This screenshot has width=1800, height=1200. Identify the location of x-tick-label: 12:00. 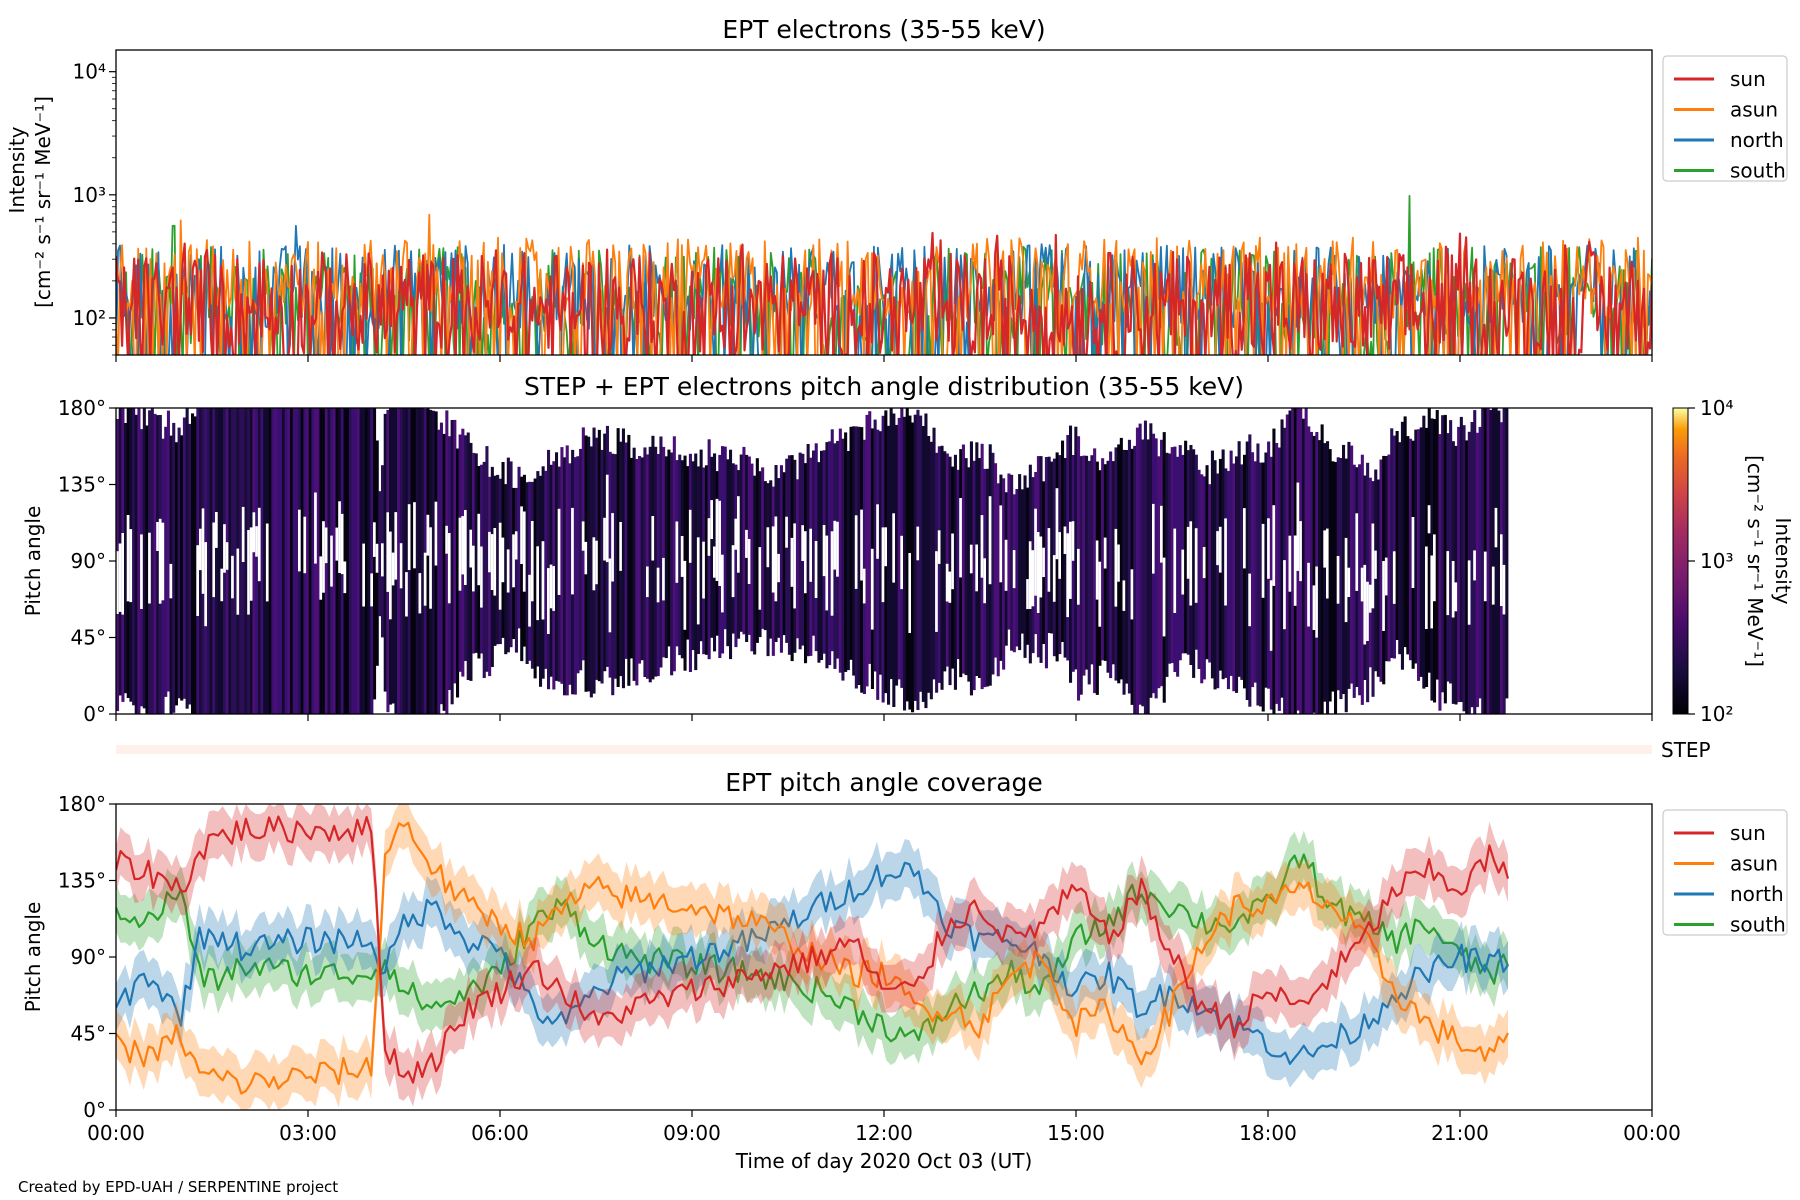
(884, 1133).